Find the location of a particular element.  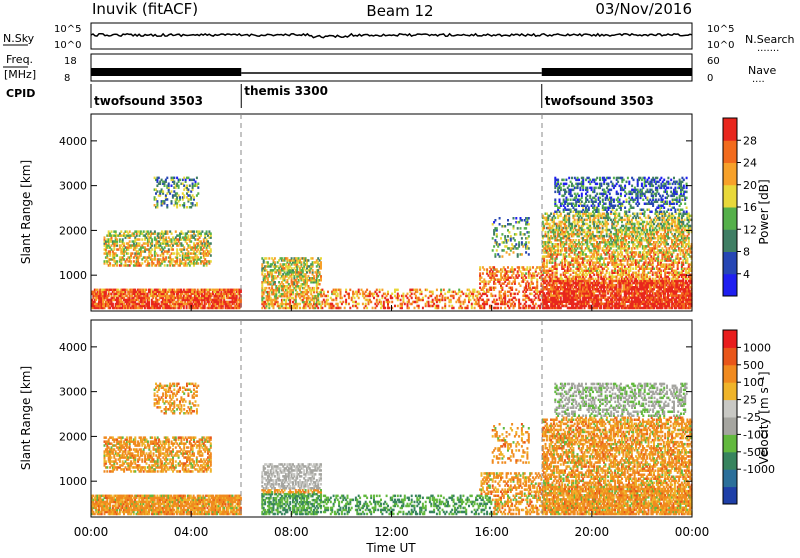

nsearch-tick-lo: 10^0 is located at coordinates (720, 45).